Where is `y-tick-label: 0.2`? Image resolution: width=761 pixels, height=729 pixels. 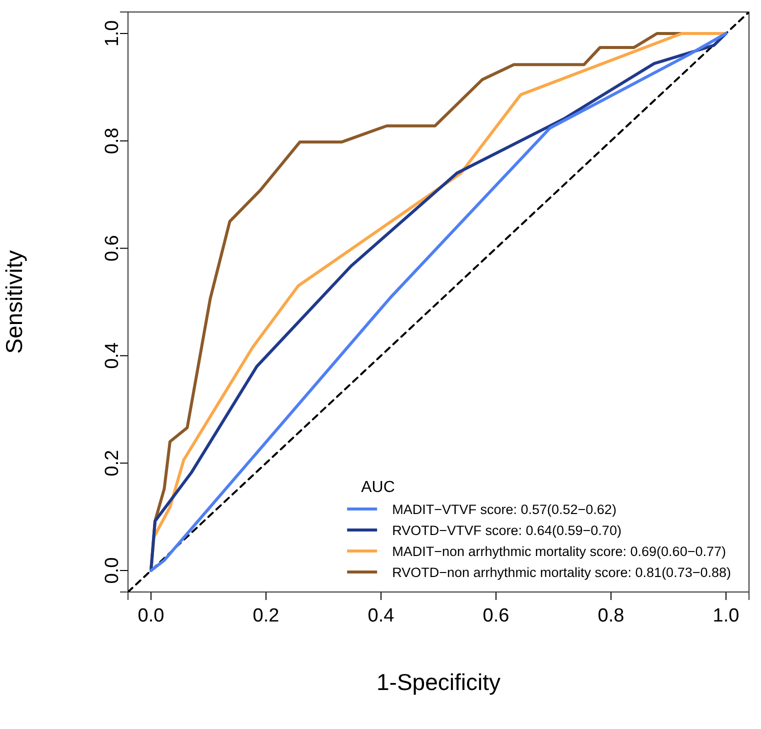 y-tick-label: 0.2 is located at coordinates (113, 463).